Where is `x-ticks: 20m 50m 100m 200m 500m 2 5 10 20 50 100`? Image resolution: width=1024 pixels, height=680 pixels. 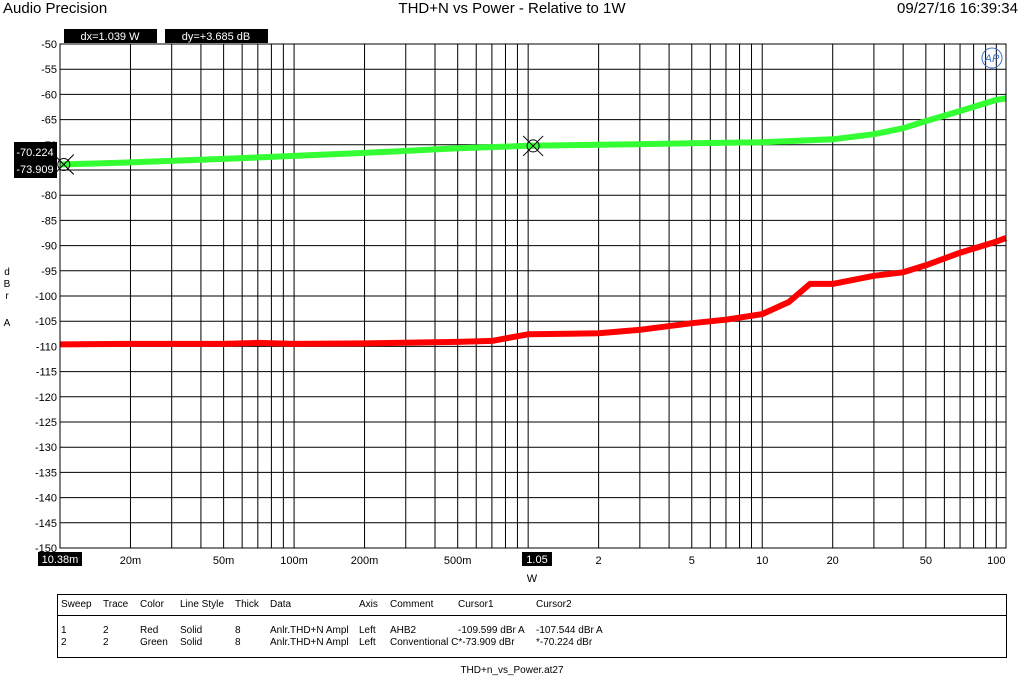
x-ticks: 20m 50m 100m 200m 500m 2 5 10 20 50 100 is located at coordinates (563, 561).